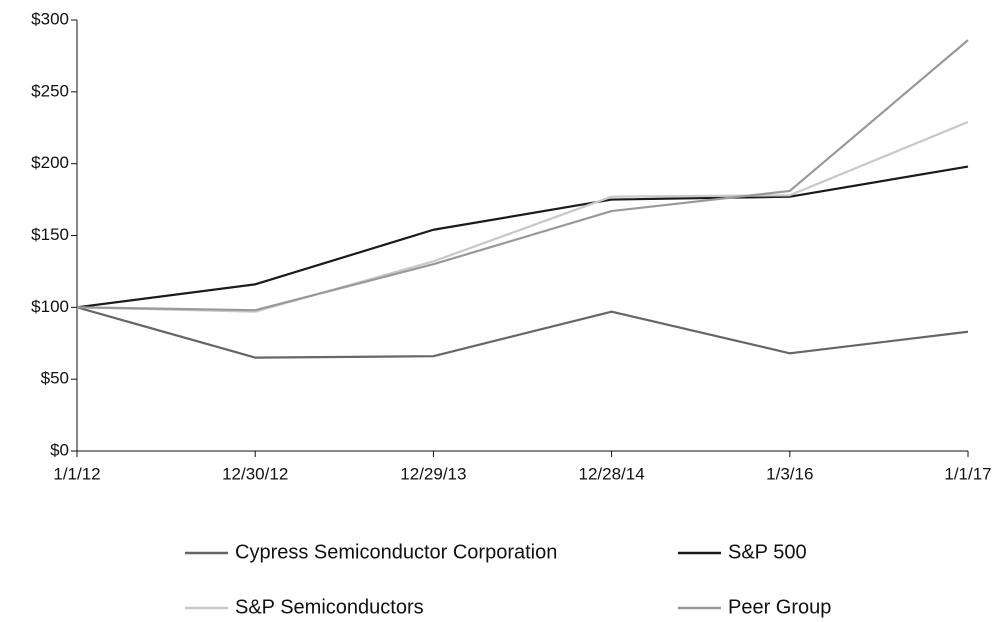 The width and height of the screenshot is (999, 622). I want to click on y-tick-label: $100, so click(50, 306).